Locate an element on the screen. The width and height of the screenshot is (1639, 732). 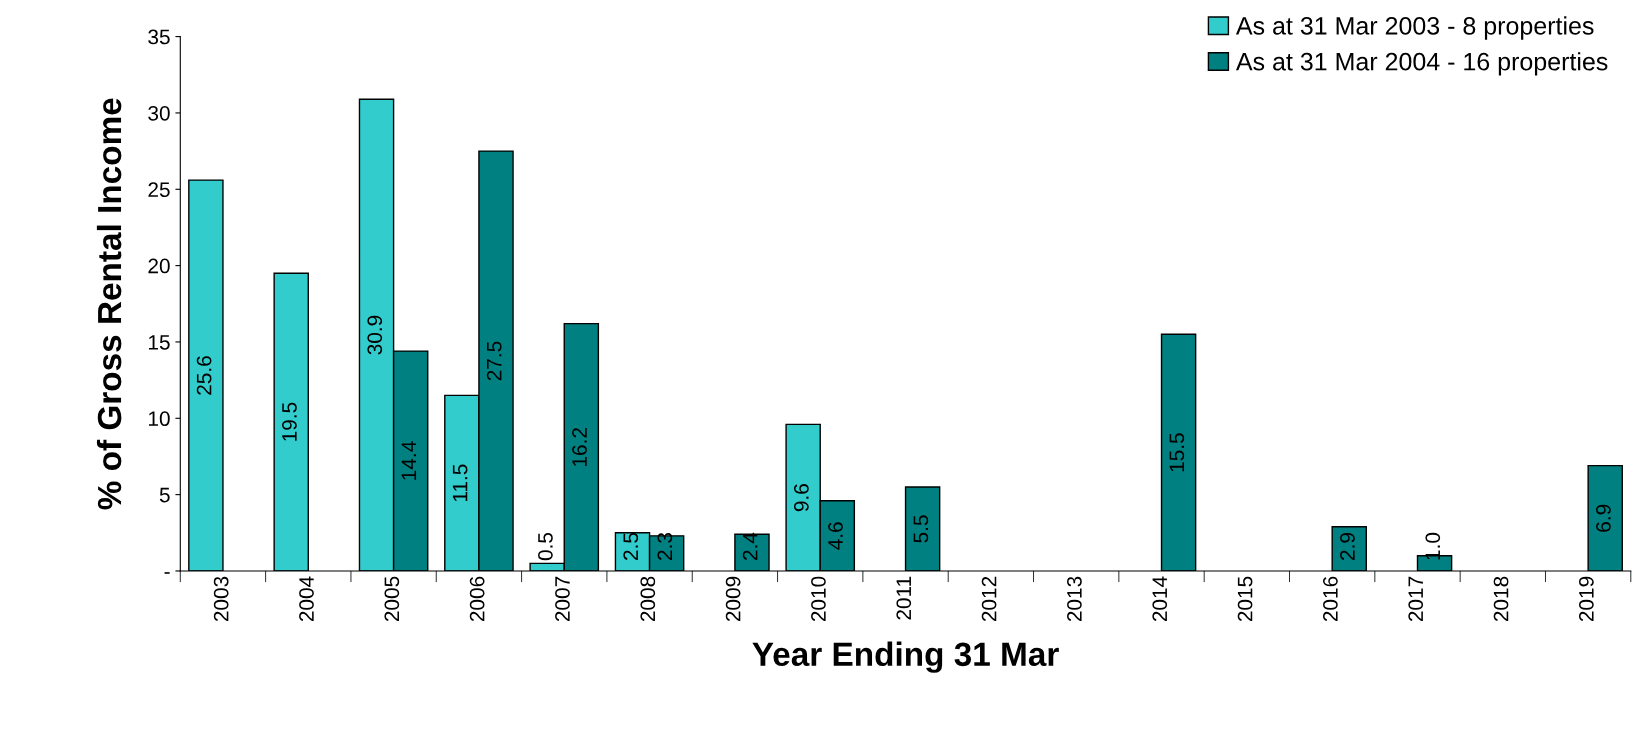
data-label: 14.4 is located at coordinates (409, 460).